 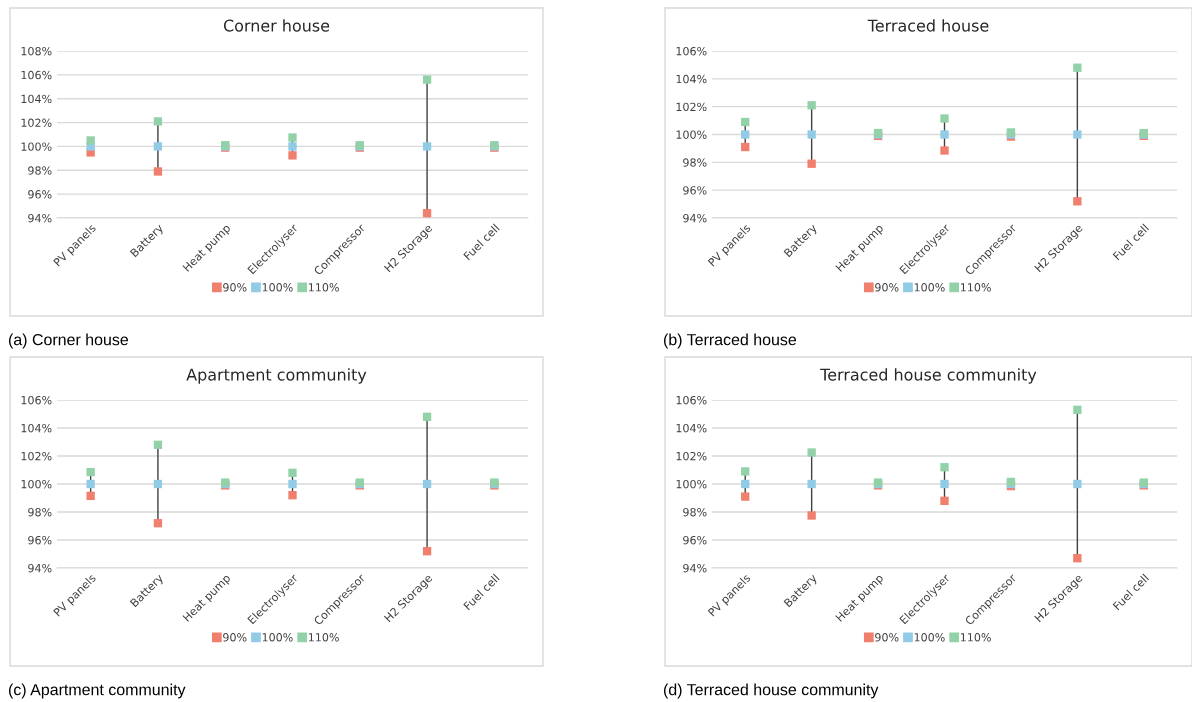 I want to click on y-tick-label: 108%, so click(x=36, y=51).